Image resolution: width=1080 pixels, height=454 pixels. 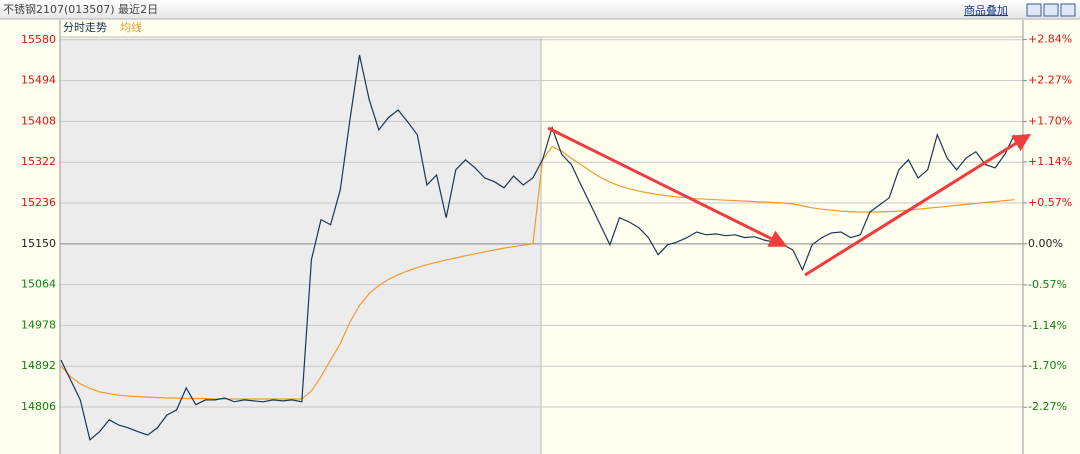 I want to click on y2-tick-label: -2.27%, so click(x=1047, y=406).